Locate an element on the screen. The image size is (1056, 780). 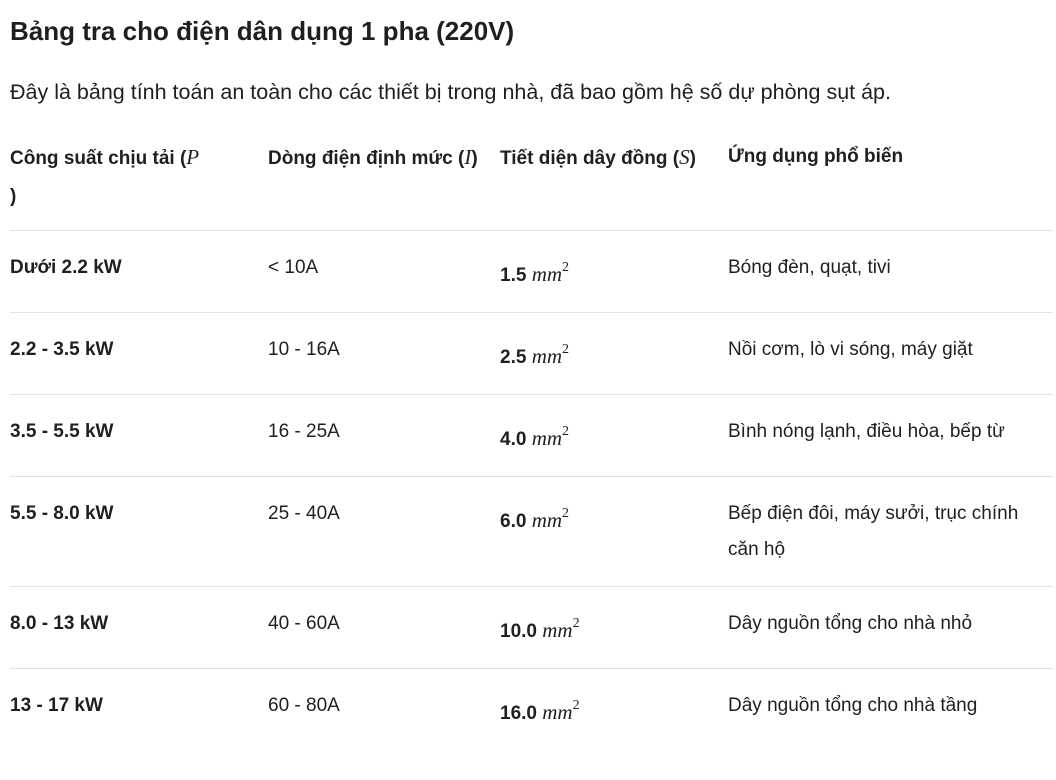
cell-power: 8.0 - 13 kW is located at coordinates (139, 627).